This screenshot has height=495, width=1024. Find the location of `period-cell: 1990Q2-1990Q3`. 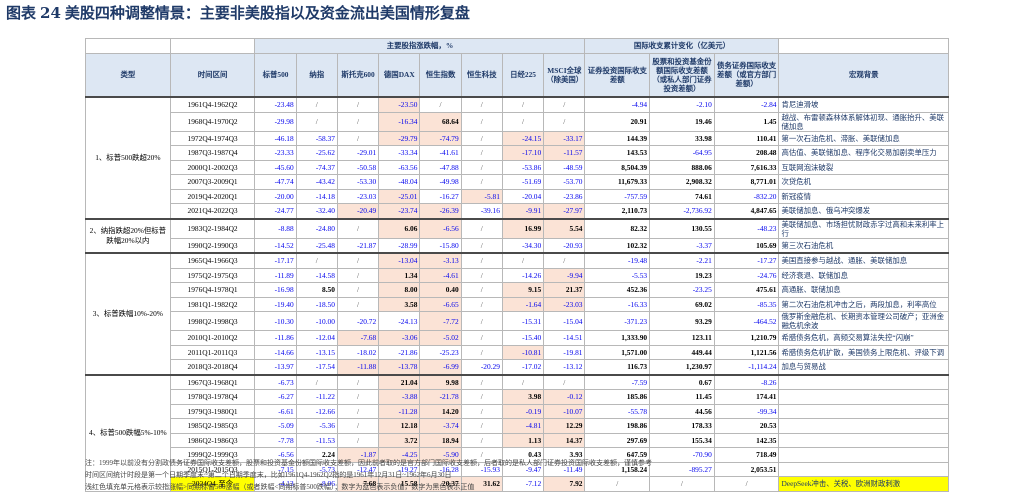

period-cell: 1990Q2-1990Q3 is located at coordinates (212, 245).